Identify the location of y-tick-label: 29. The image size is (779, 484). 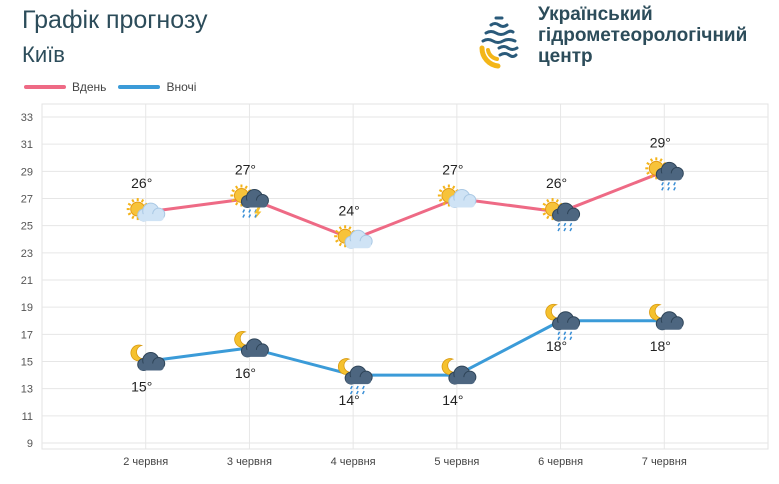
(27, 172).